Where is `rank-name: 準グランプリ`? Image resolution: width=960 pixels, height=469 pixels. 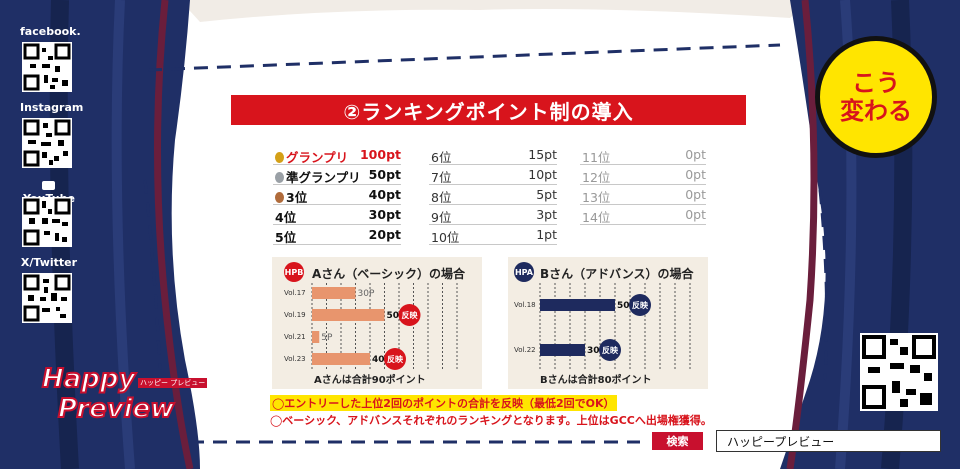
rank-name: 準グランプリ is located at coordinates (318, 176).